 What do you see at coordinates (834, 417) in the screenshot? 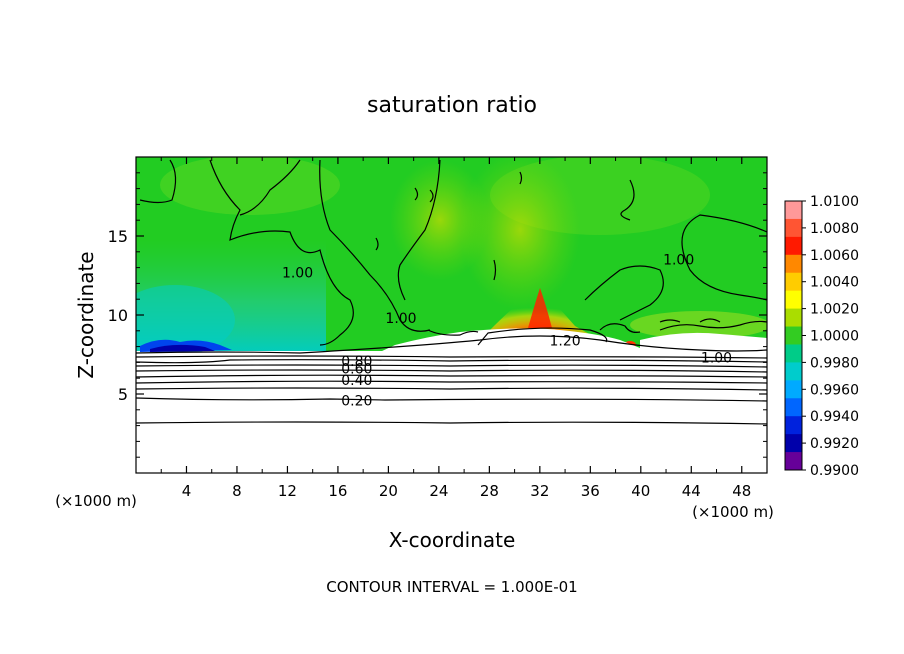
I see `colorbar-label: 0.9940` at bounding box center [834, 417].